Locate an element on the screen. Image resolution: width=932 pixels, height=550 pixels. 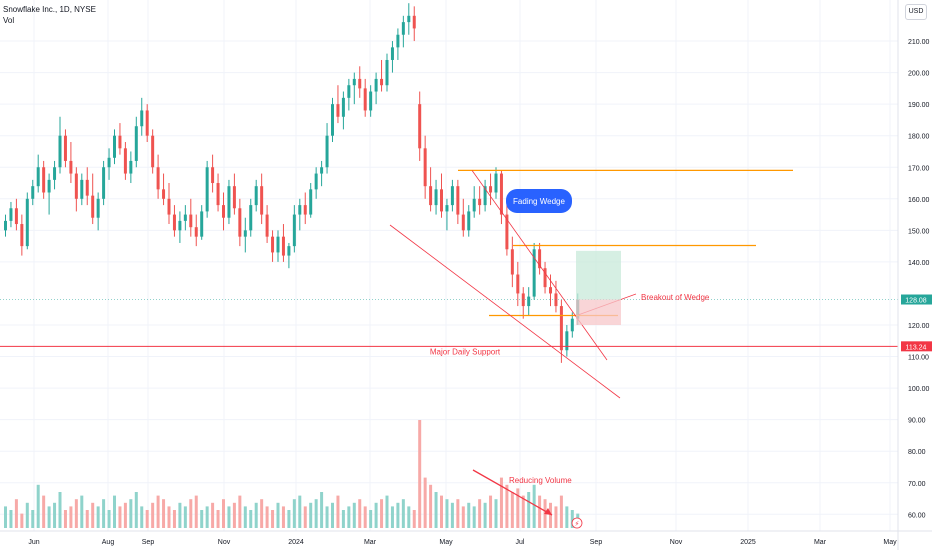
y-tick-label: 150.00 is located at coordinates (919, 231).